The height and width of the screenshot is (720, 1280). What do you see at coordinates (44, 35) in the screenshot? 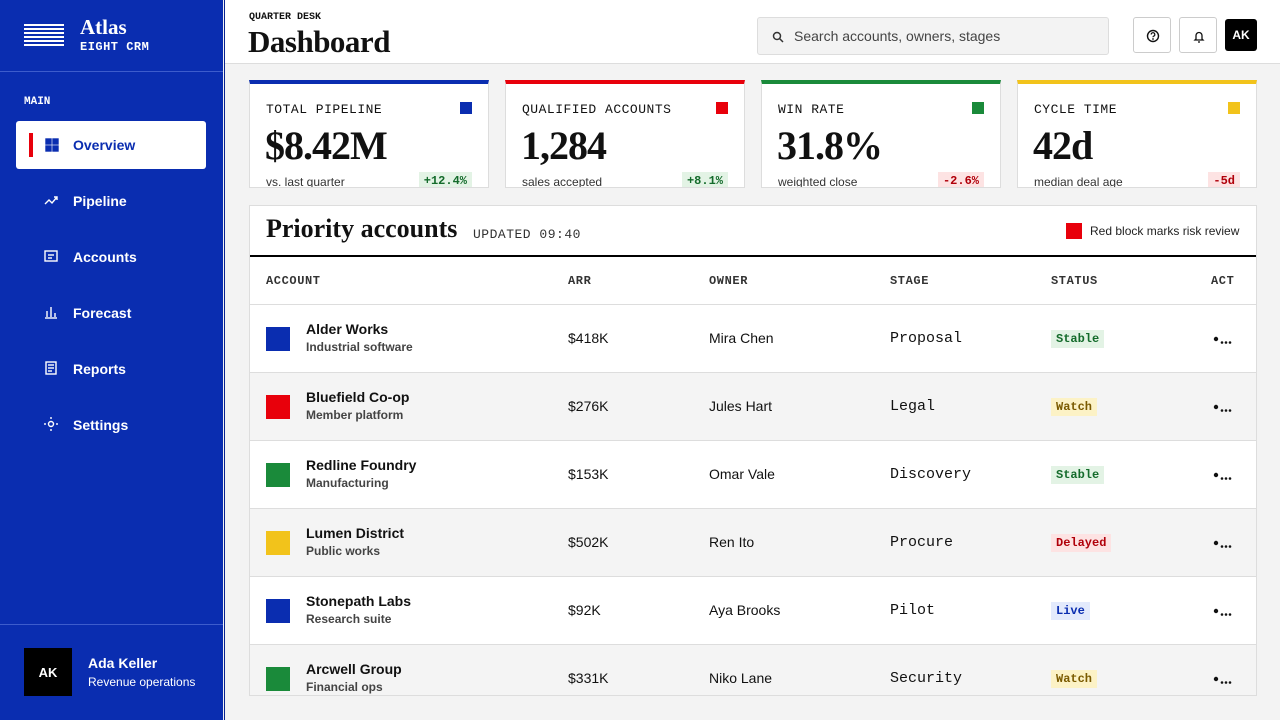
I see `brand-logo` at bounding box center [44, 35].